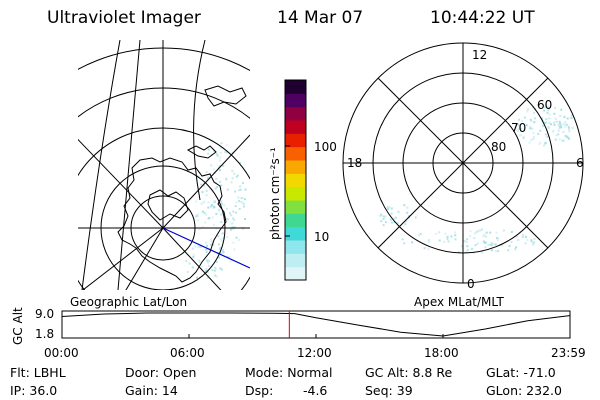 The image size is (600, 400). What do you see at coordinates (206, 248) in the screenshot?
I see `subsolar-meridian-line` at bounding box center [206, 248].